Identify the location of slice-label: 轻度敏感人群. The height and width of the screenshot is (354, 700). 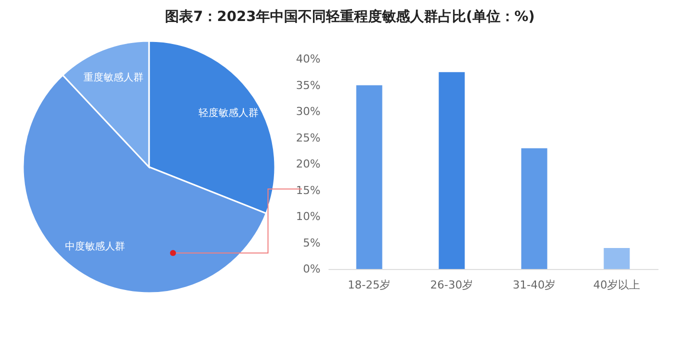
(228, 113).